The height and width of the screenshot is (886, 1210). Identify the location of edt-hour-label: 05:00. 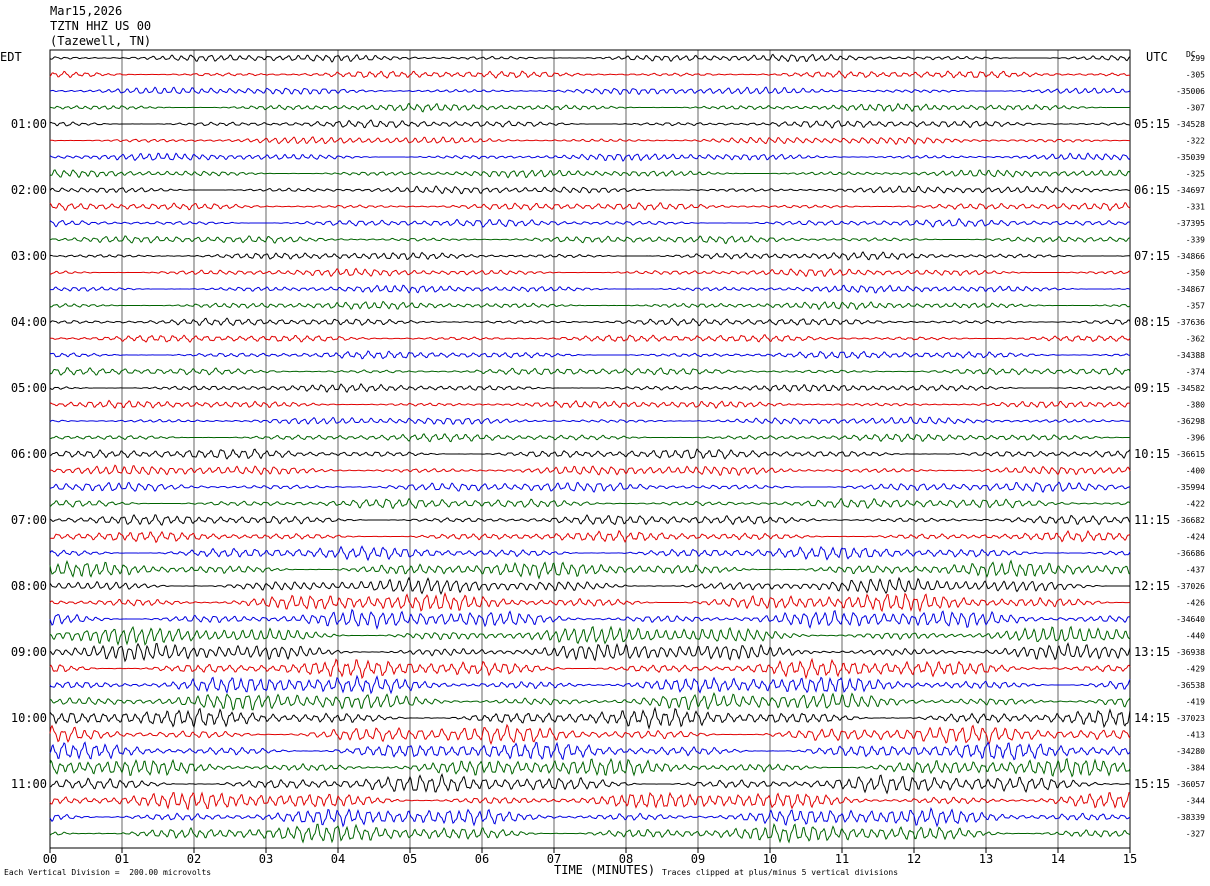
(29, 388).